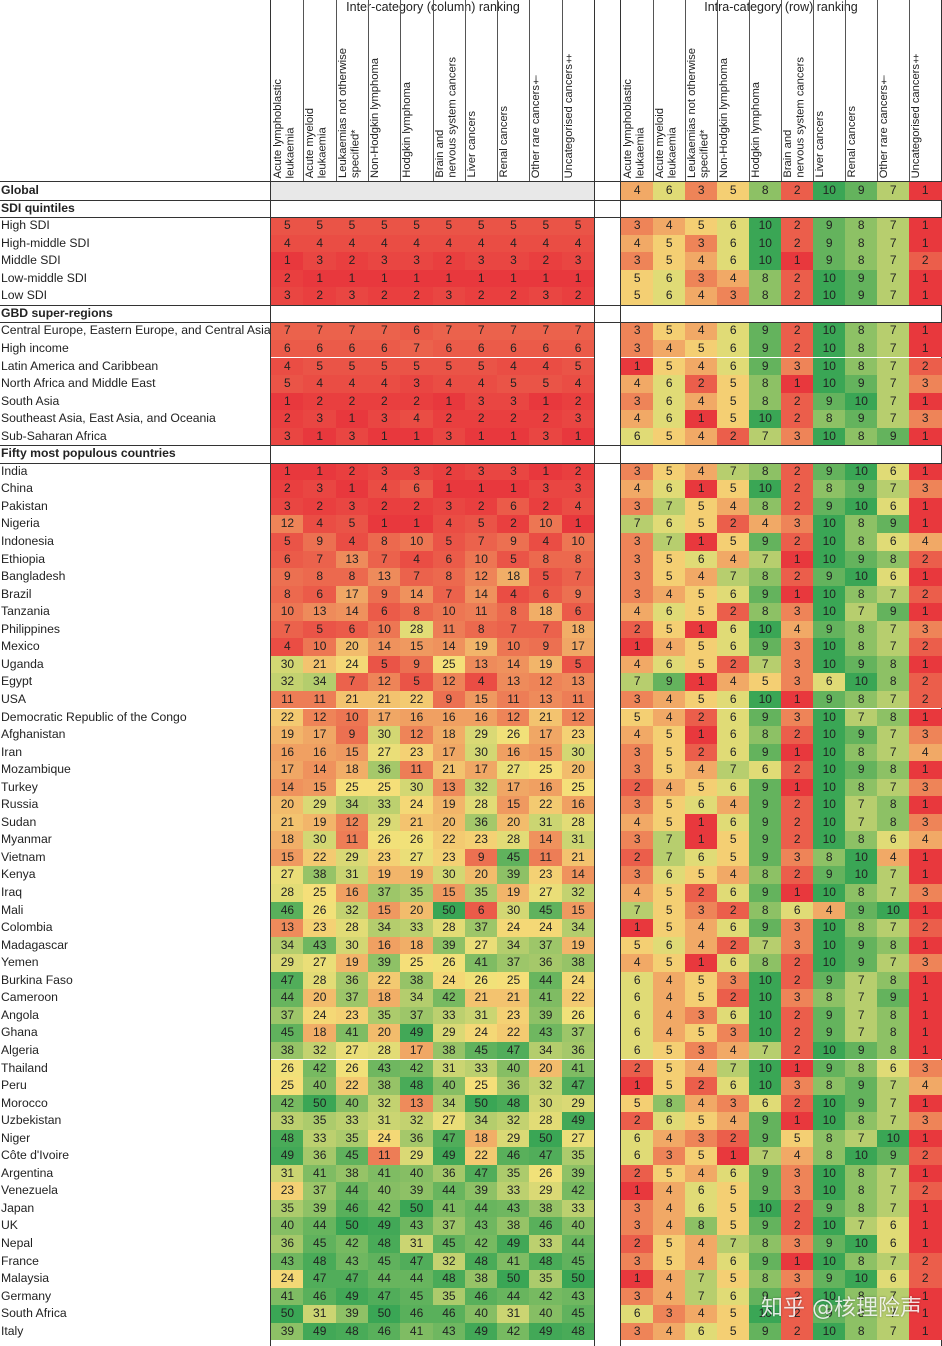 The image size is (942, 1346). I want to click on intra-column-header: Non-Hodgkin lymphoma, so click(733, 97).